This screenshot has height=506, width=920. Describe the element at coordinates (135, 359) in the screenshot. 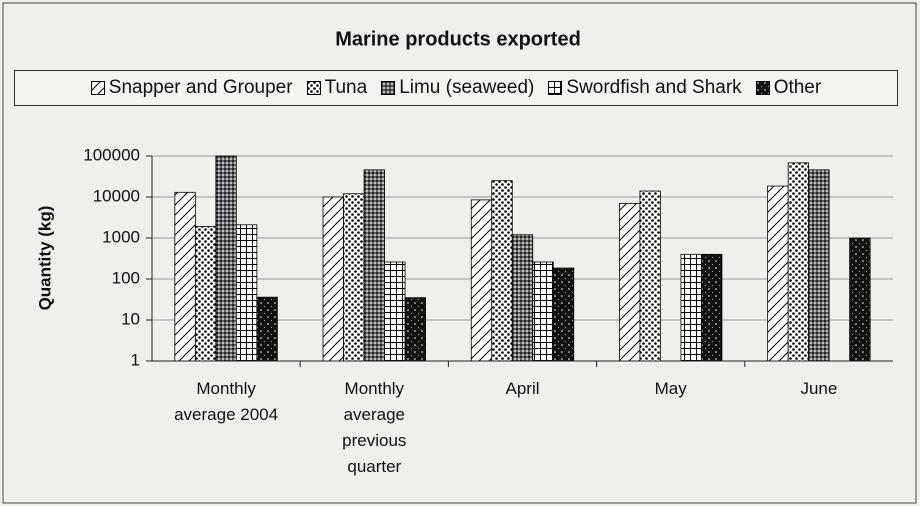

I see `y-tick-label: 1` at that location.